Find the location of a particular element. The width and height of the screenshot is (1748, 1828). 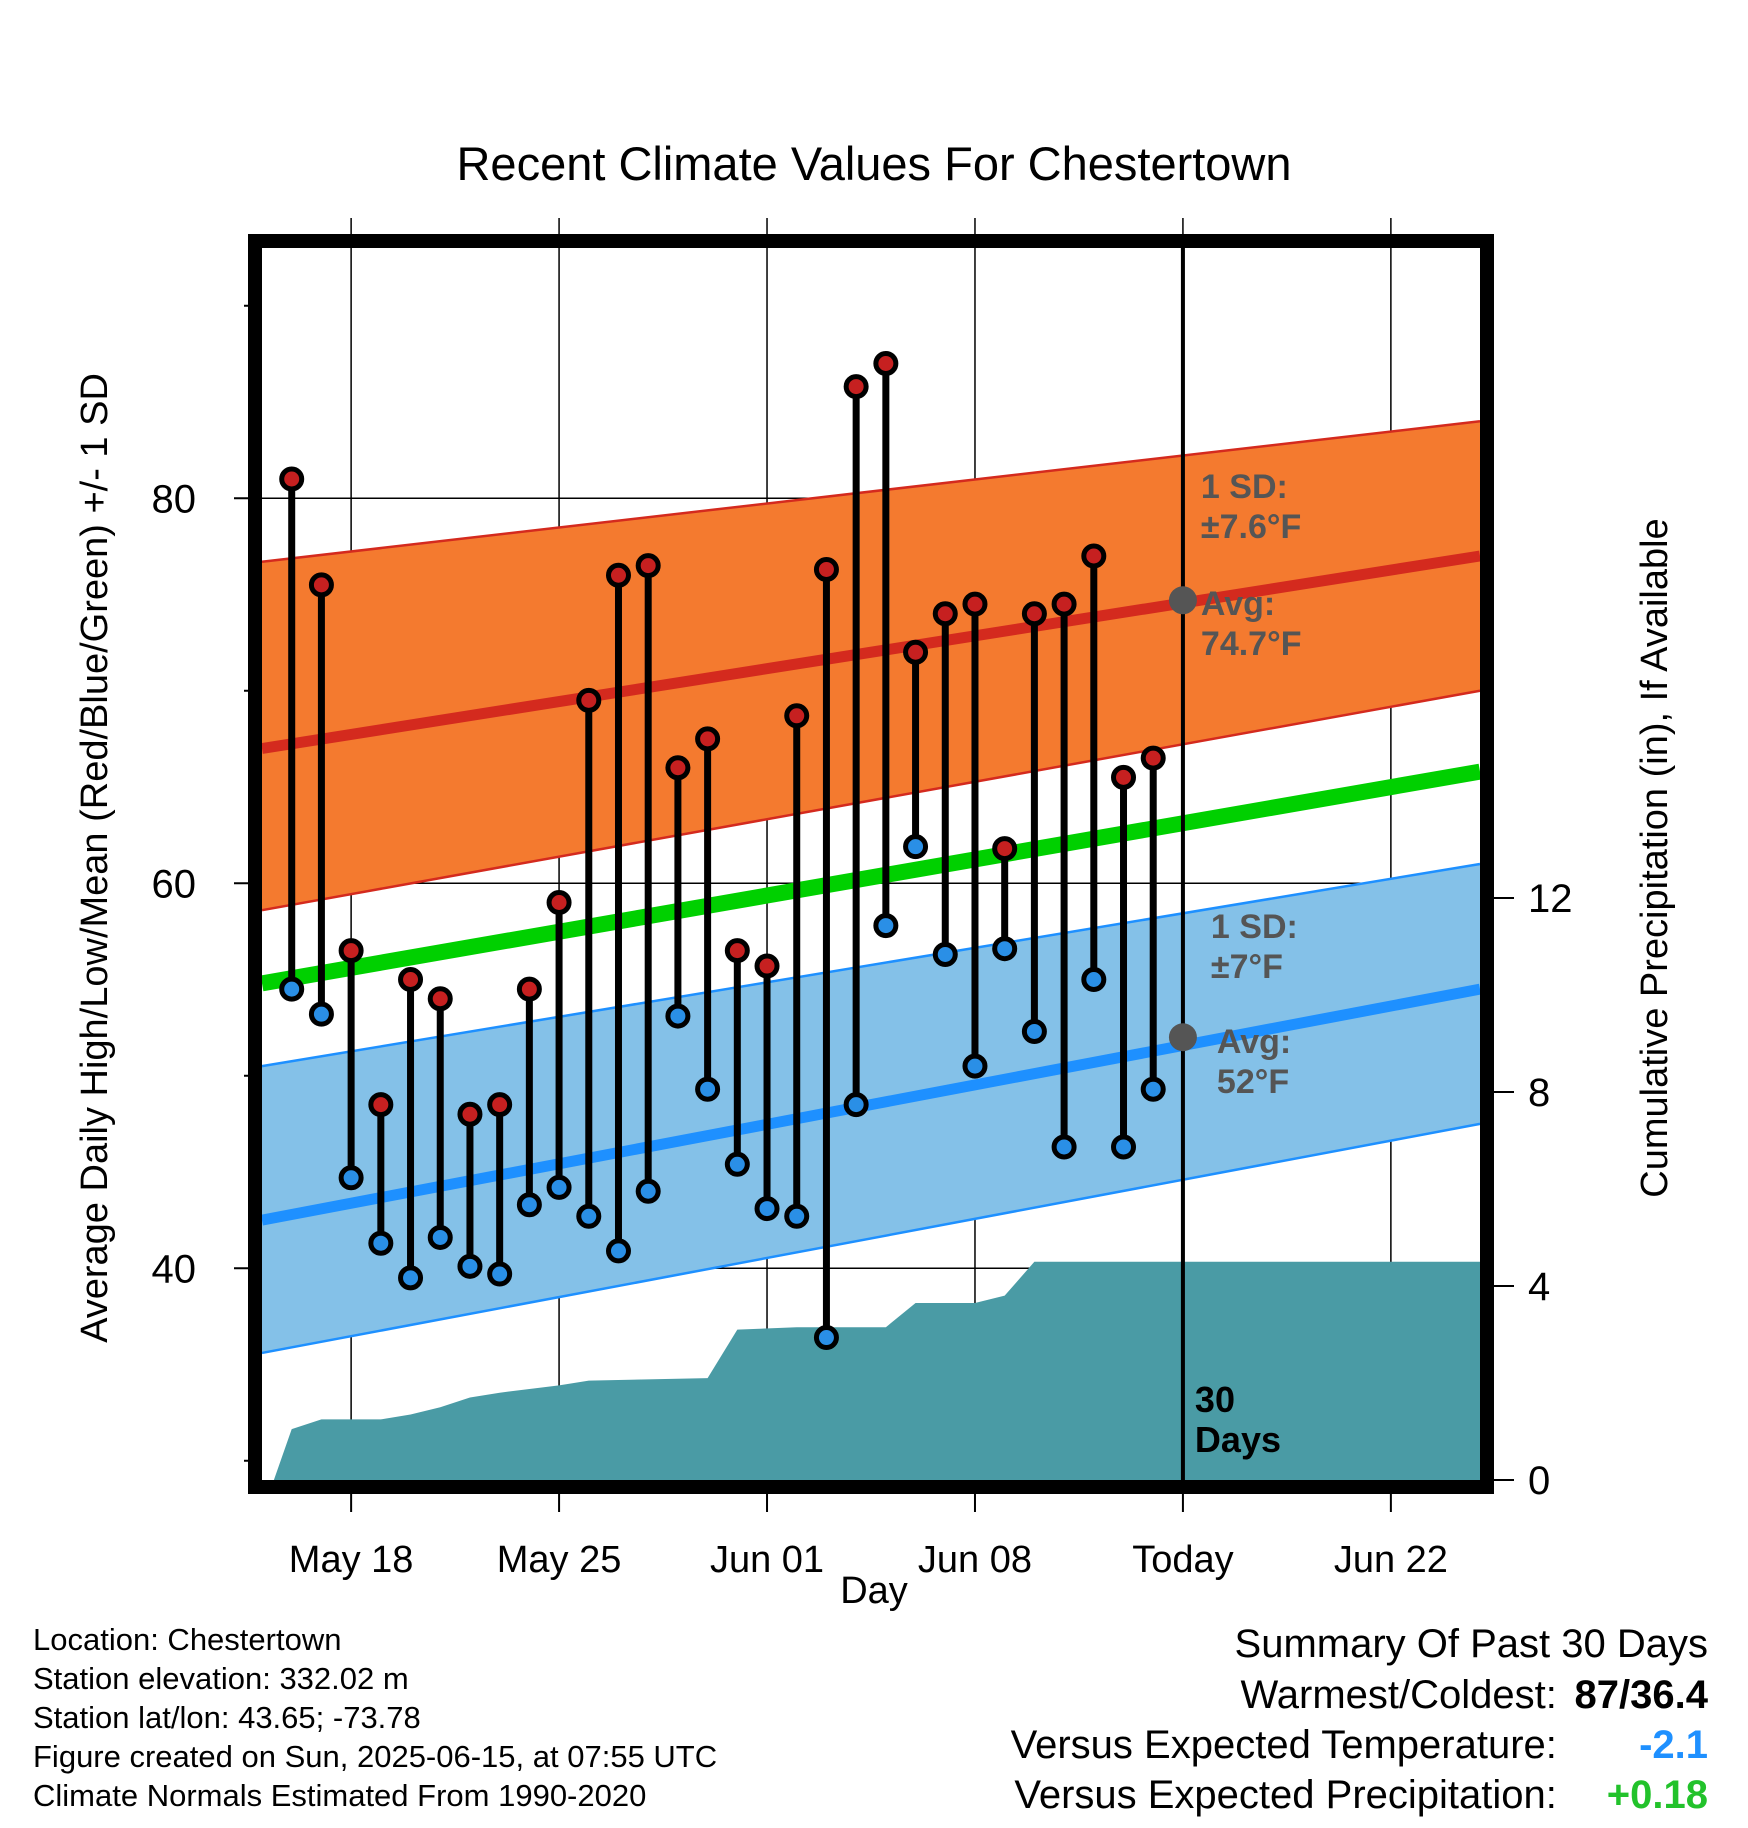

location-text: Location: Chestertown is located at coordinates (187, 1639).